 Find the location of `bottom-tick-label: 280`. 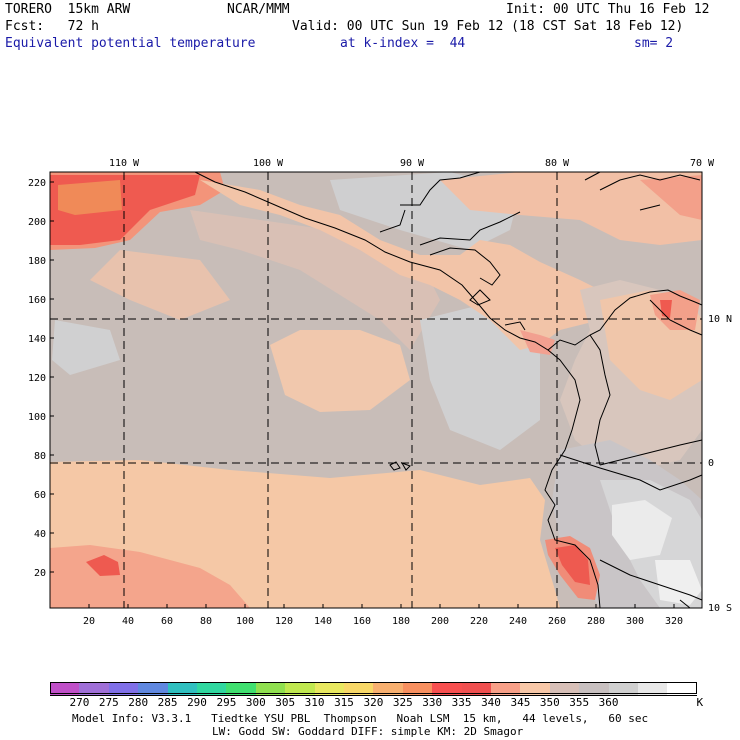

bottom-tick-label: 280 is located at coordinates (596, 621).